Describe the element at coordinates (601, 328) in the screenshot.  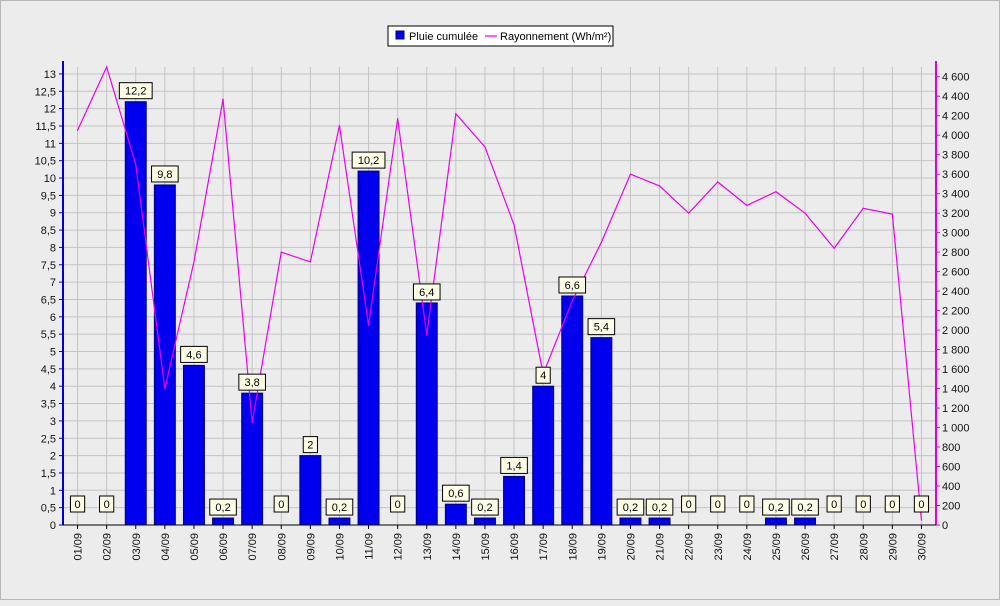
I see `data-label-text: 5,4` at that location.